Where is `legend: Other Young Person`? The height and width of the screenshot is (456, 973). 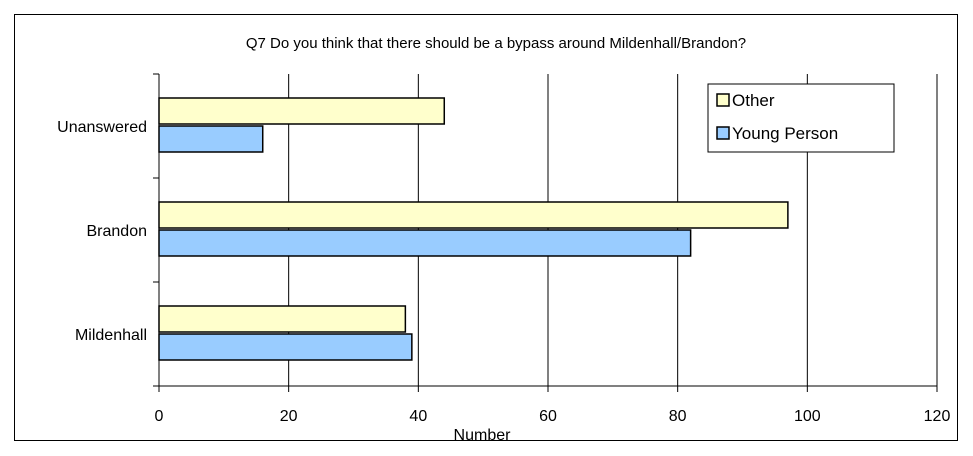
legend: Other Young Person is located at coordinates (801, 118).